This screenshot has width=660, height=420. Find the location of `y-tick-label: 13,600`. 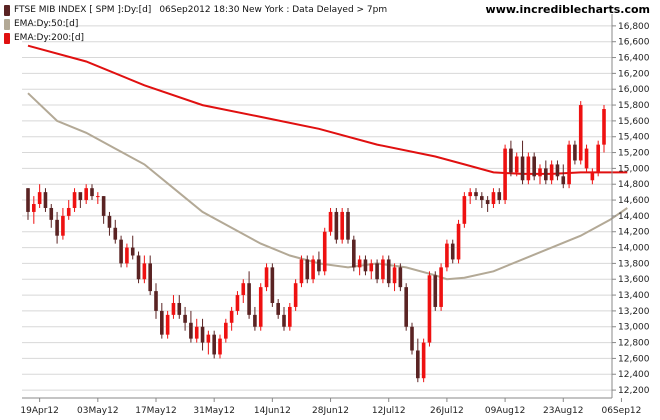

y-tick-label: 13,600 is located at coordinates (634, 280).